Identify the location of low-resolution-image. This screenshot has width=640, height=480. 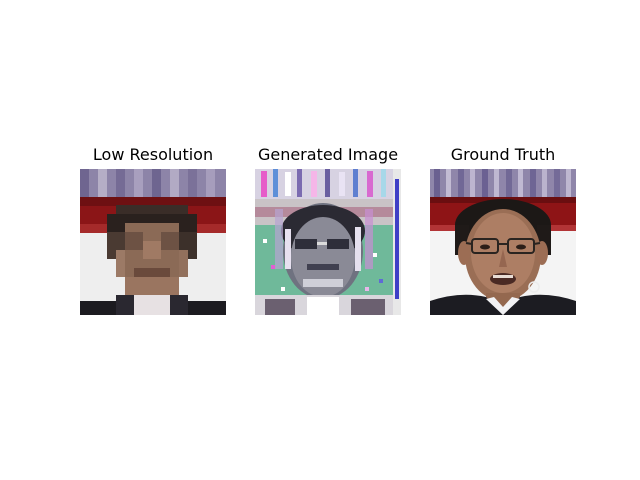
(153, 242).